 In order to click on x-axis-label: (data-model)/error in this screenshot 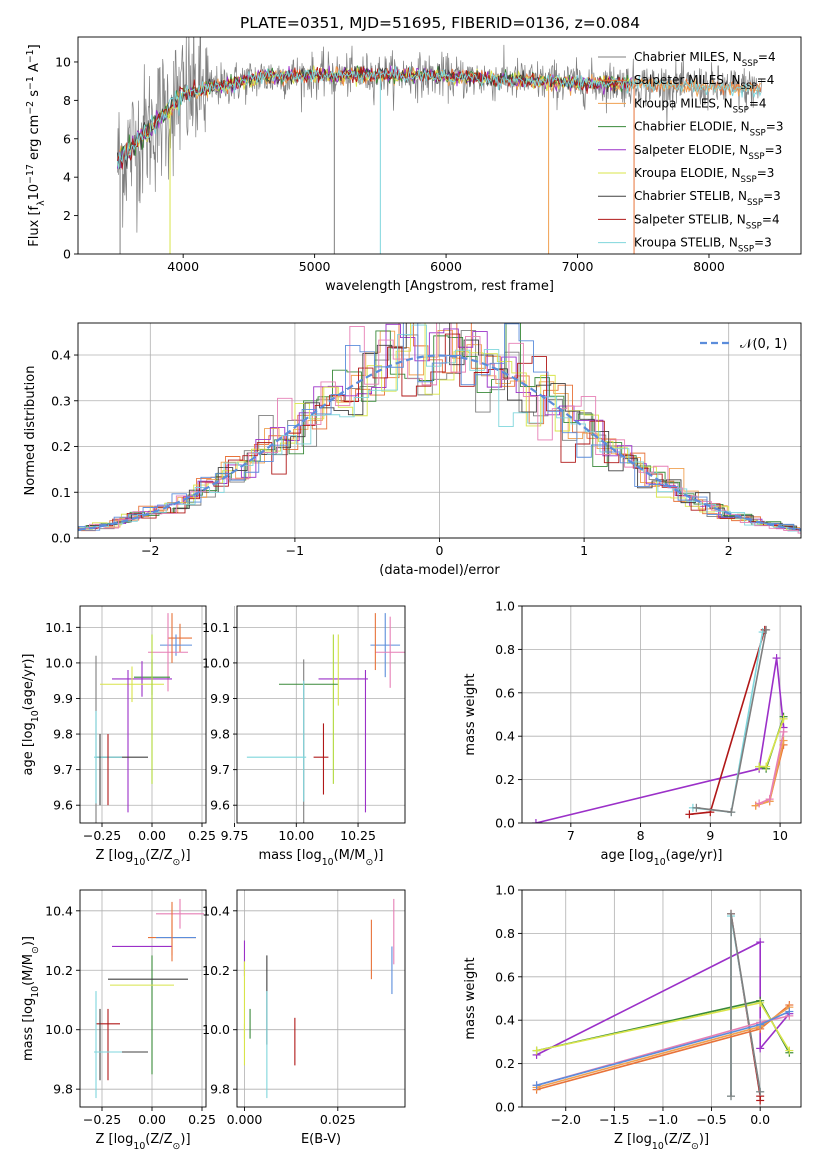, I will do `click(439, 570)`.